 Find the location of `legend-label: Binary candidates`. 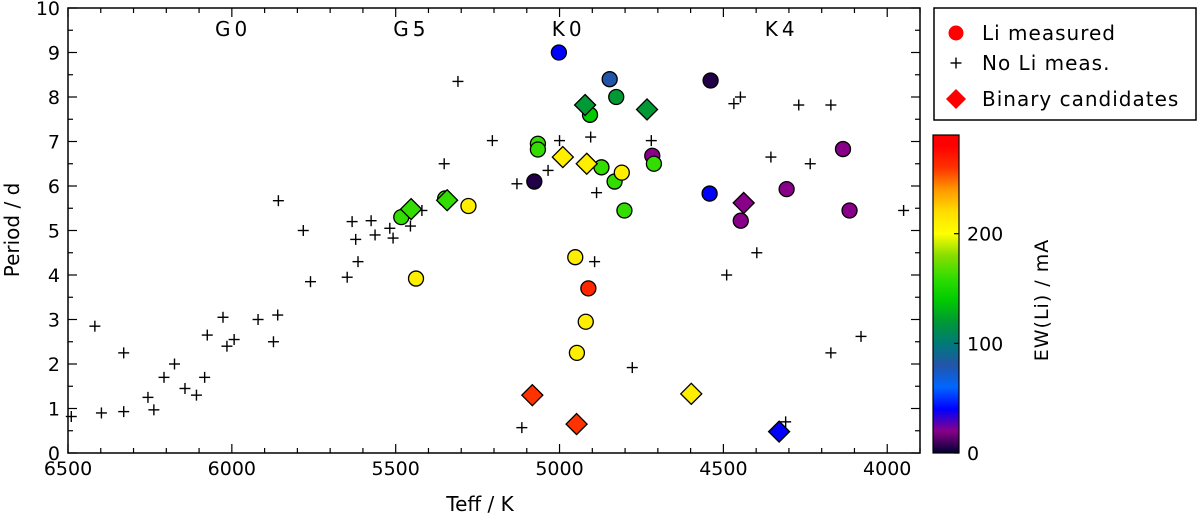

legend-label: Binary candidates is located at coordinates (1080, 99).